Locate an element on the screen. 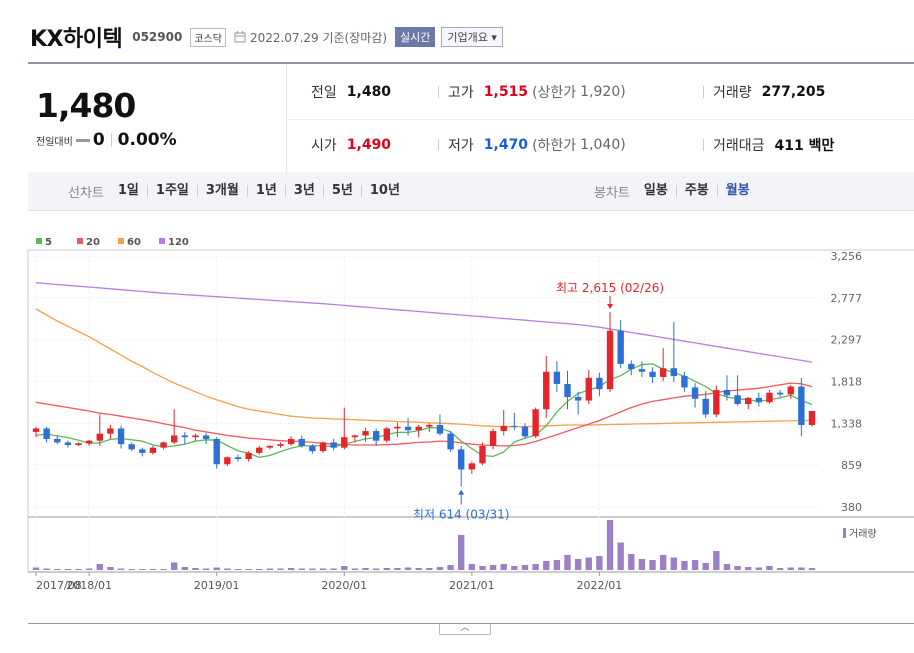 The width and height of the screenshot is (914, 653). prev-close: 전일 1,480 is located at coordinates (351, 92).